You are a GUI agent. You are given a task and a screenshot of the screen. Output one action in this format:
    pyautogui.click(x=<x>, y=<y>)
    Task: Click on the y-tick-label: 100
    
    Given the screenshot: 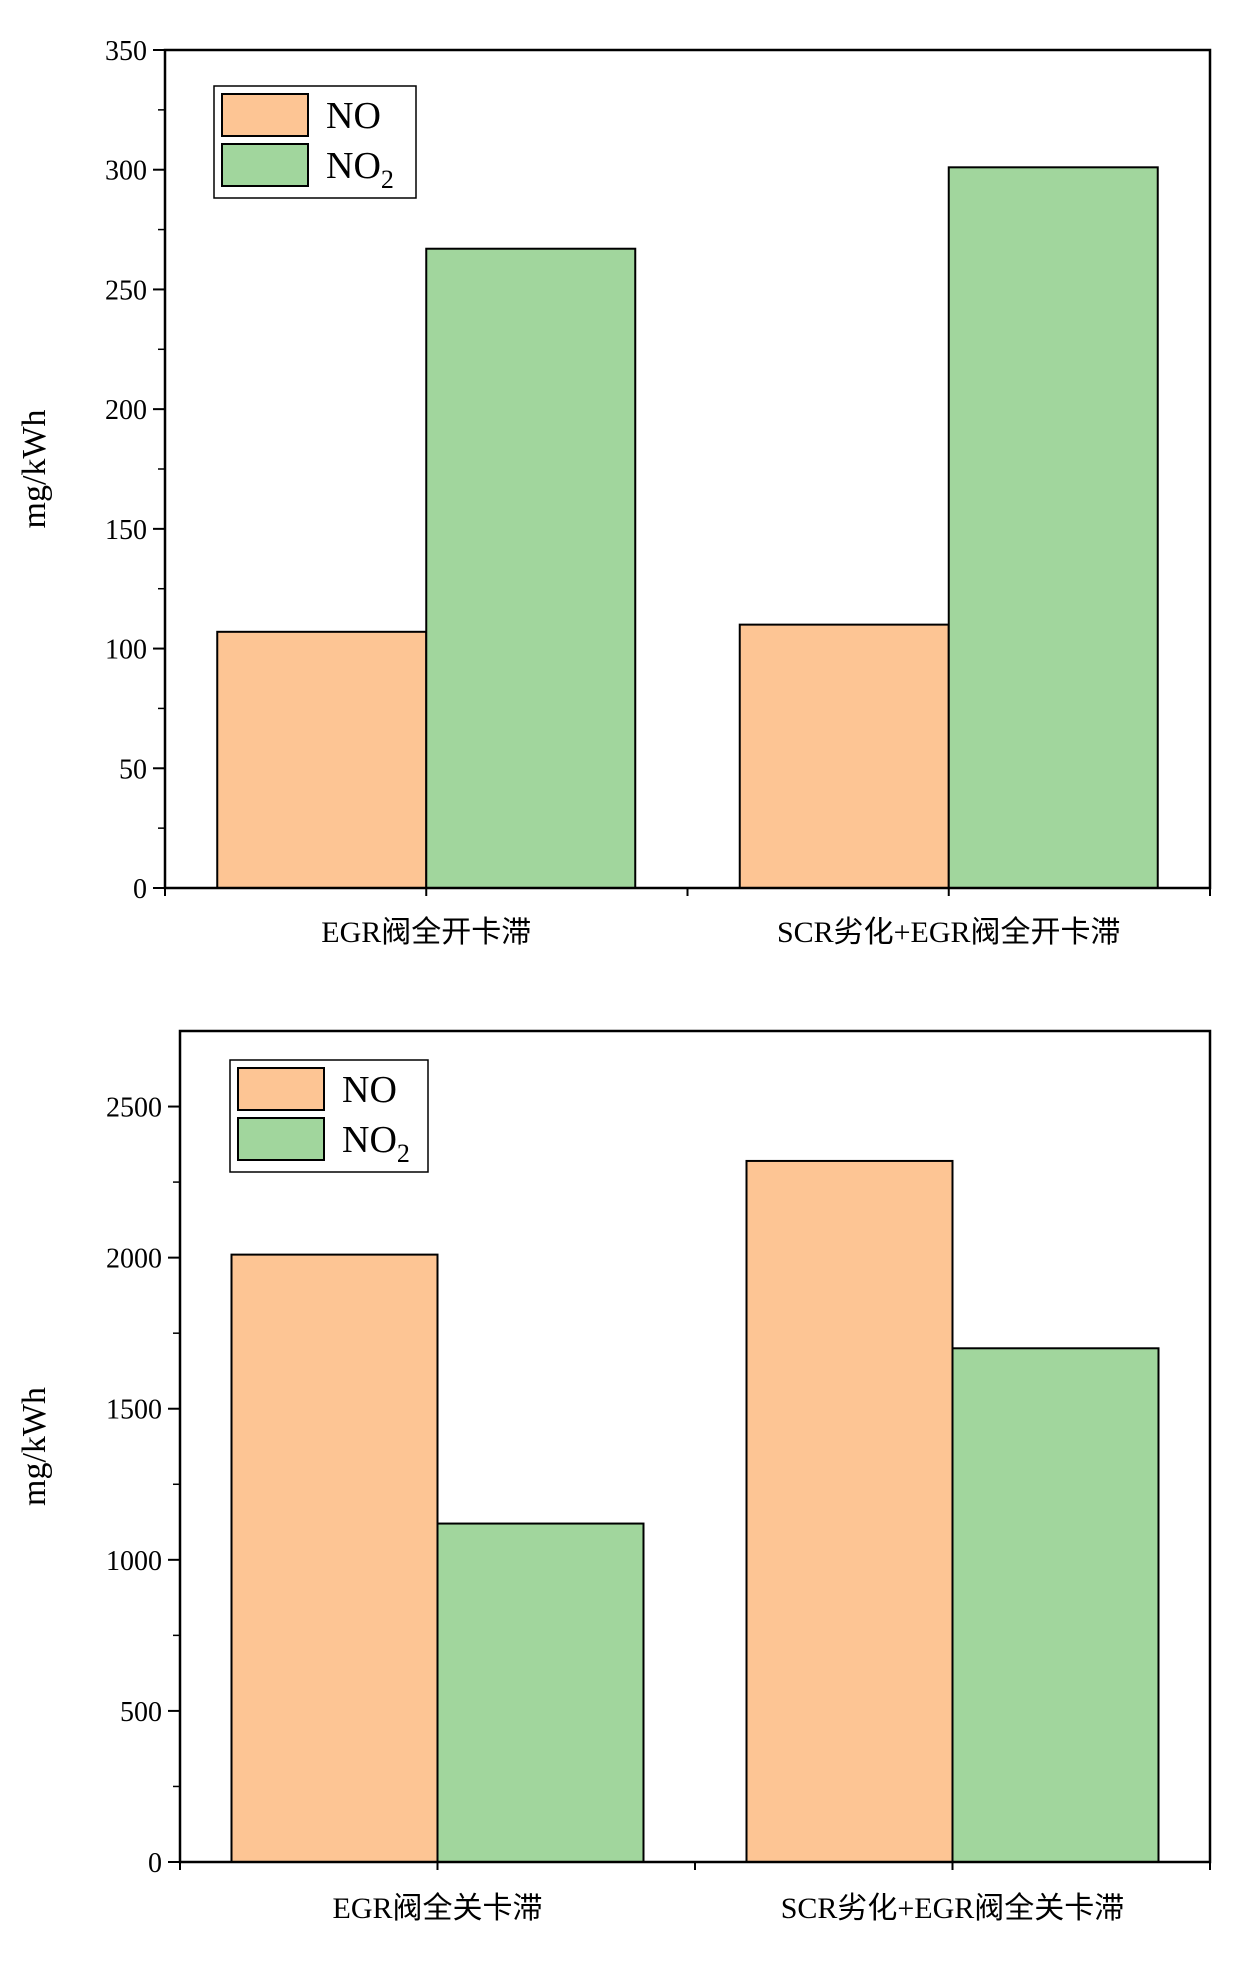 What is the action you would take?
    pyautogui.click(x=126, y=650)
    